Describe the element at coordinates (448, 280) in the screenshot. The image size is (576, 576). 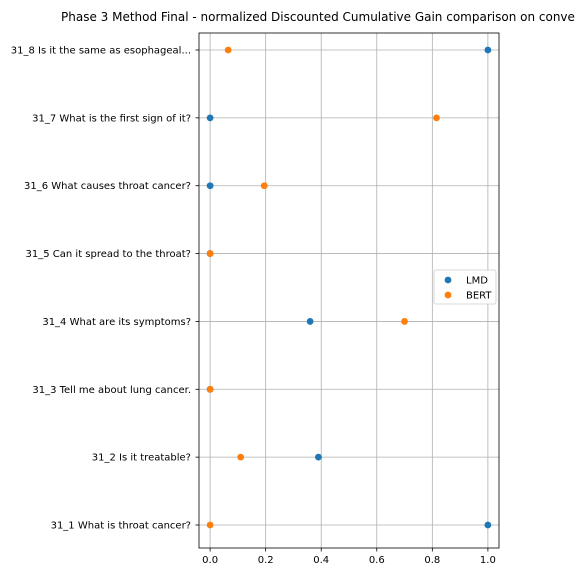
I see `legend-marker-lmd` at that location.